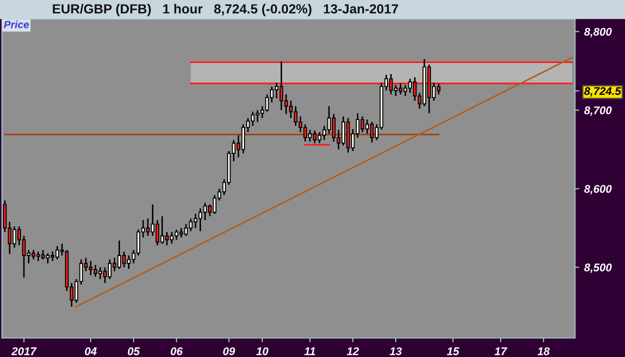  I want to click on y-tick-label: 8,724.5, so click(603, 92).